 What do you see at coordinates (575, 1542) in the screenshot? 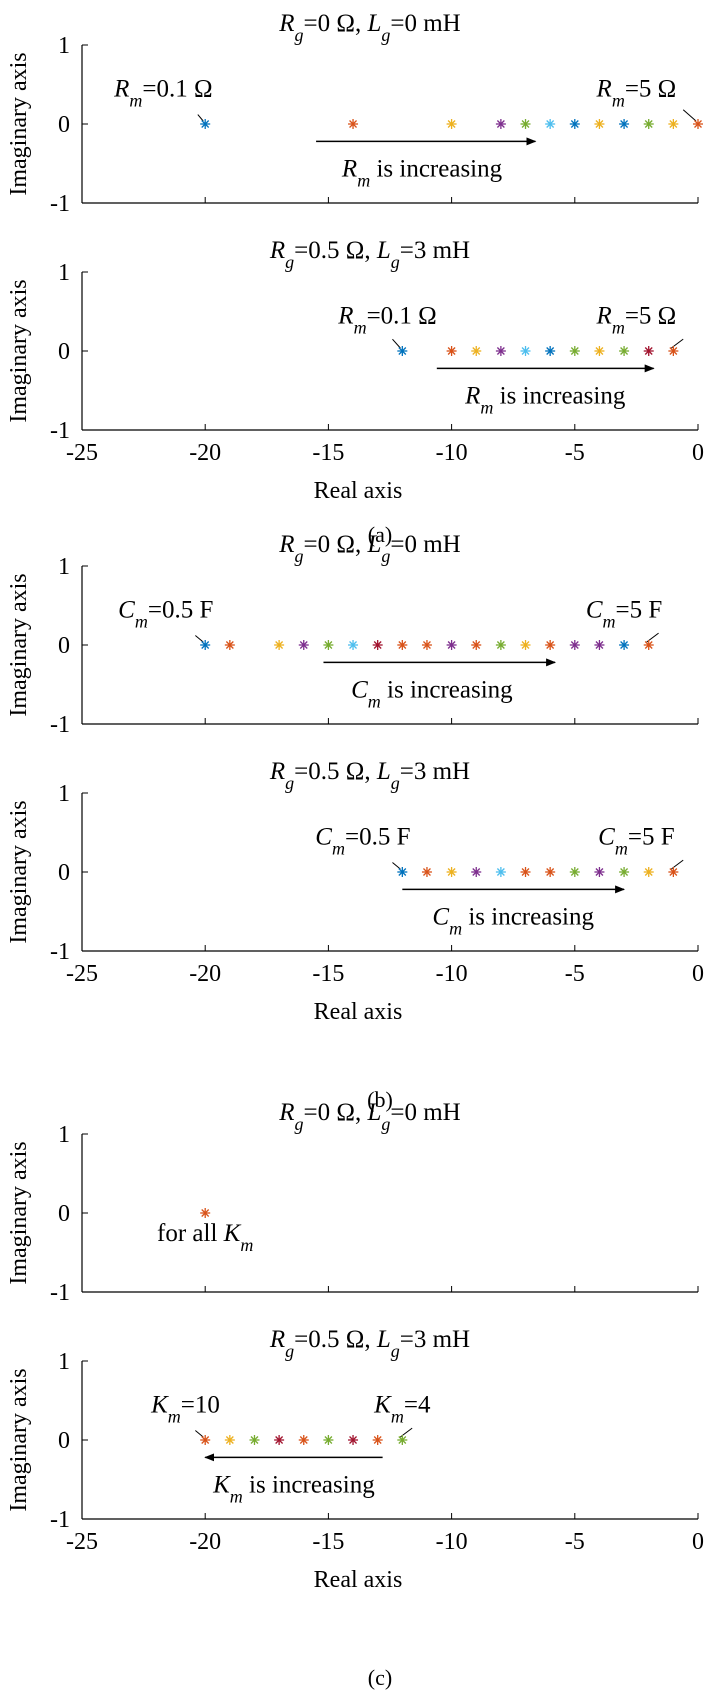
I see `x-tick-label: -5` at bounding box center [575, 1542].